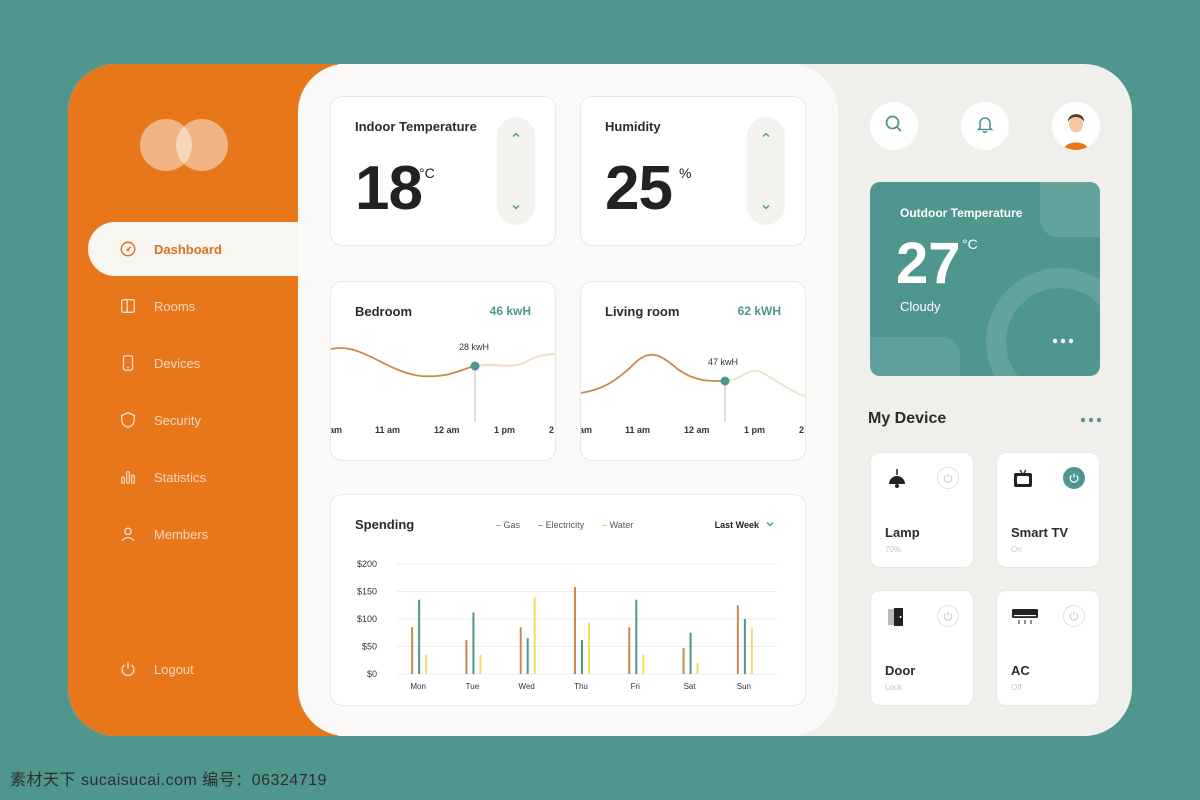  Describe the element at coordinates (643, 664) in the screenshot. I see `bar-water-fri` at that location.